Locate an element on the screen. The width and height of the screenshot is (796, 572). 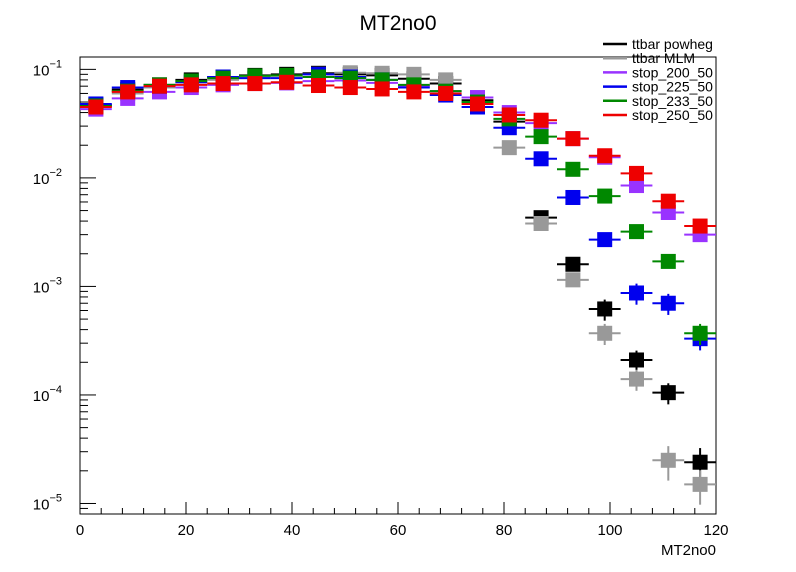
legend-item: ttbar MLM is located at coordinates (649, 58).